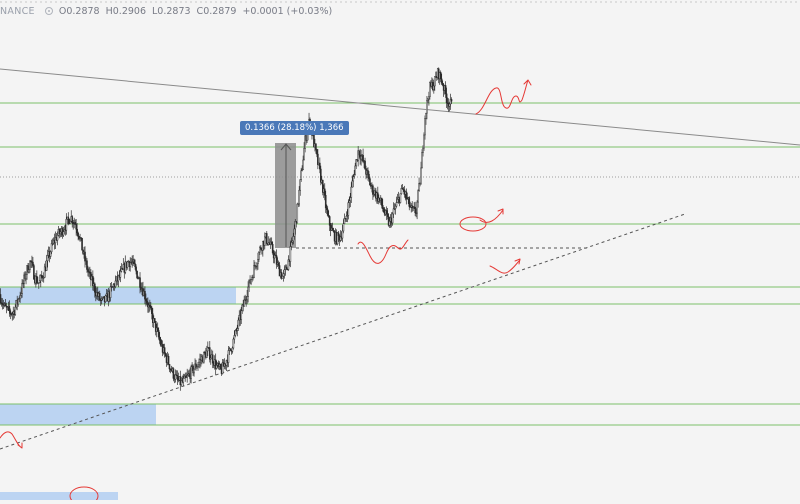 This screenshot has width=800, height=504. What do you see at coordinates (200, 11) in the screenshot?
I see `close-label: C` at bounding box center [200, 11].